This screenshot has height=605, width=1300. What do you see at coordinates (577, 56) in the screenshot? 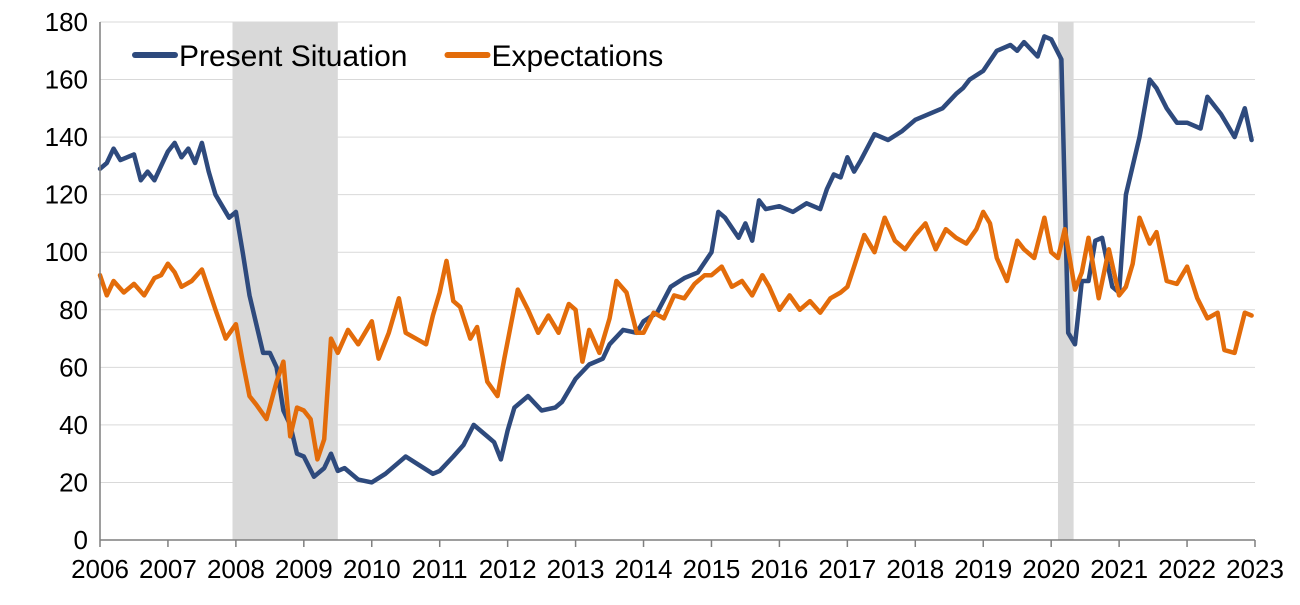
I see `legend-label-expectations: Expectations` at bounding box center [577, 56].